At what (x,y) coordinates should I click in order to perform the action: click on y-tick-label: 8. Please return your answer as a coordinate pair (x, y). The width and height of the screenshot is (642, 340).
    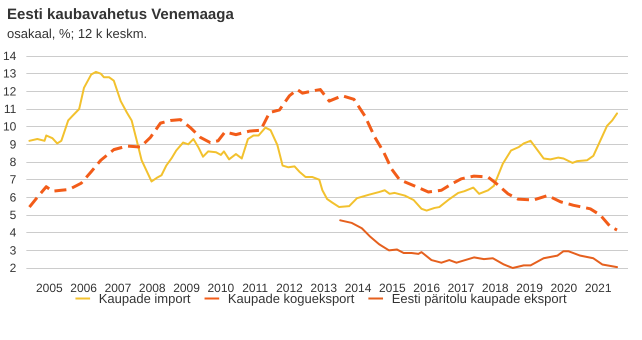
    Looking at the image, I should click on (13, 162).